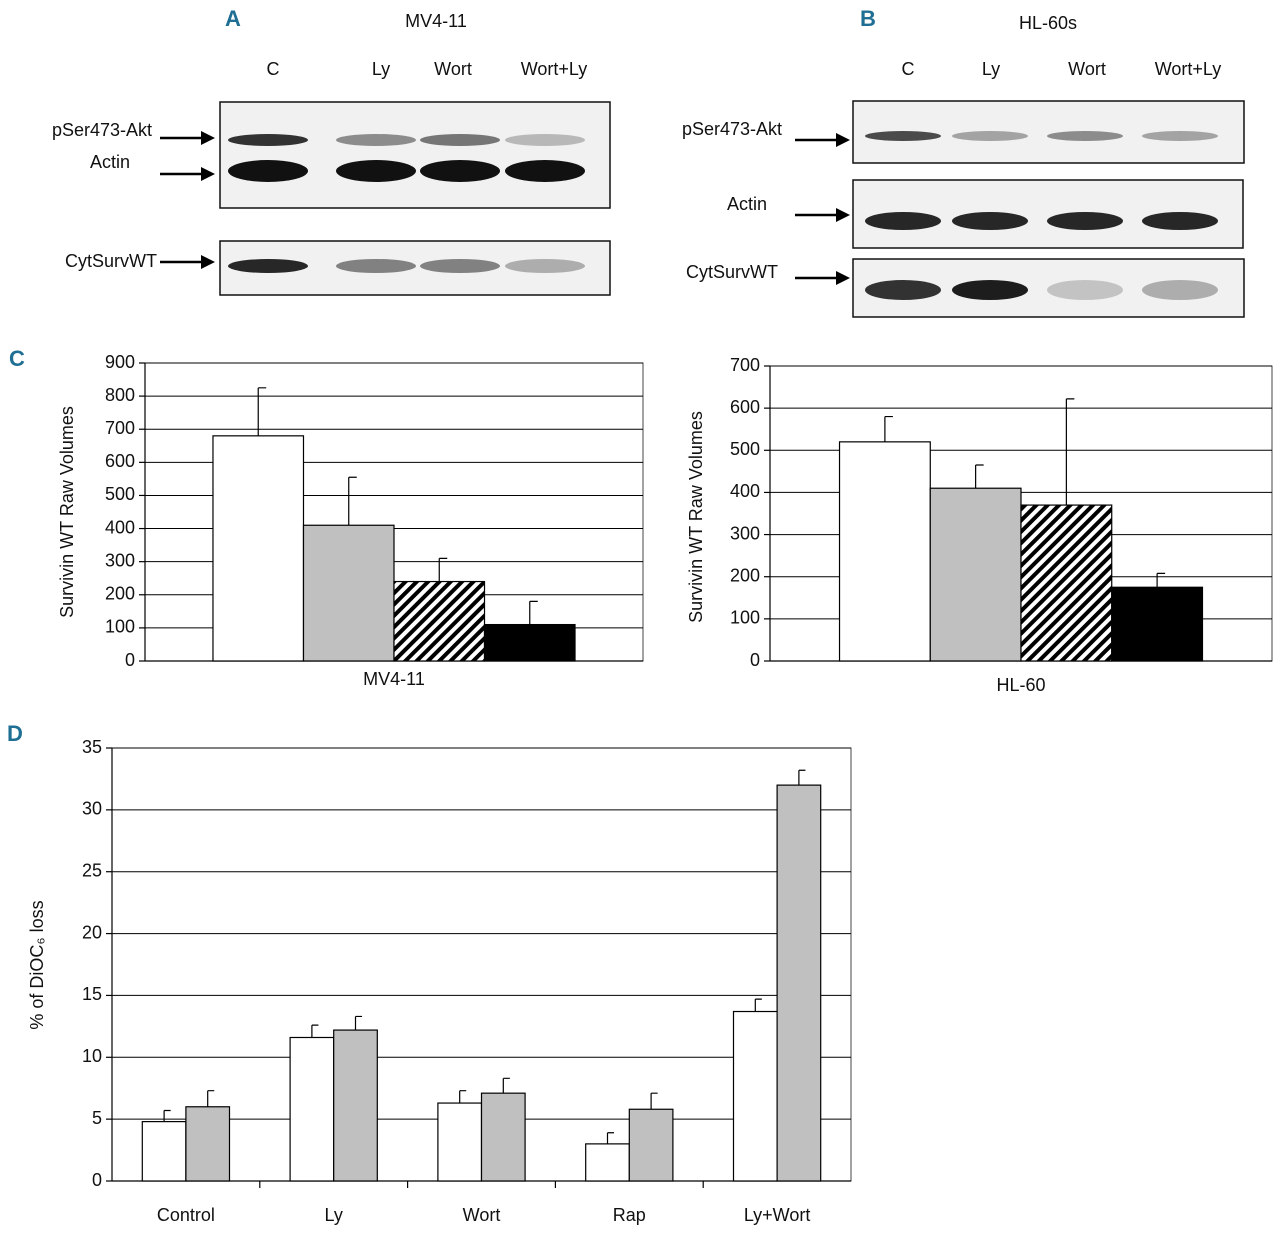 The image size is (1280, 1236). I want to click on y-tick-label: 400, so click(745, 491).